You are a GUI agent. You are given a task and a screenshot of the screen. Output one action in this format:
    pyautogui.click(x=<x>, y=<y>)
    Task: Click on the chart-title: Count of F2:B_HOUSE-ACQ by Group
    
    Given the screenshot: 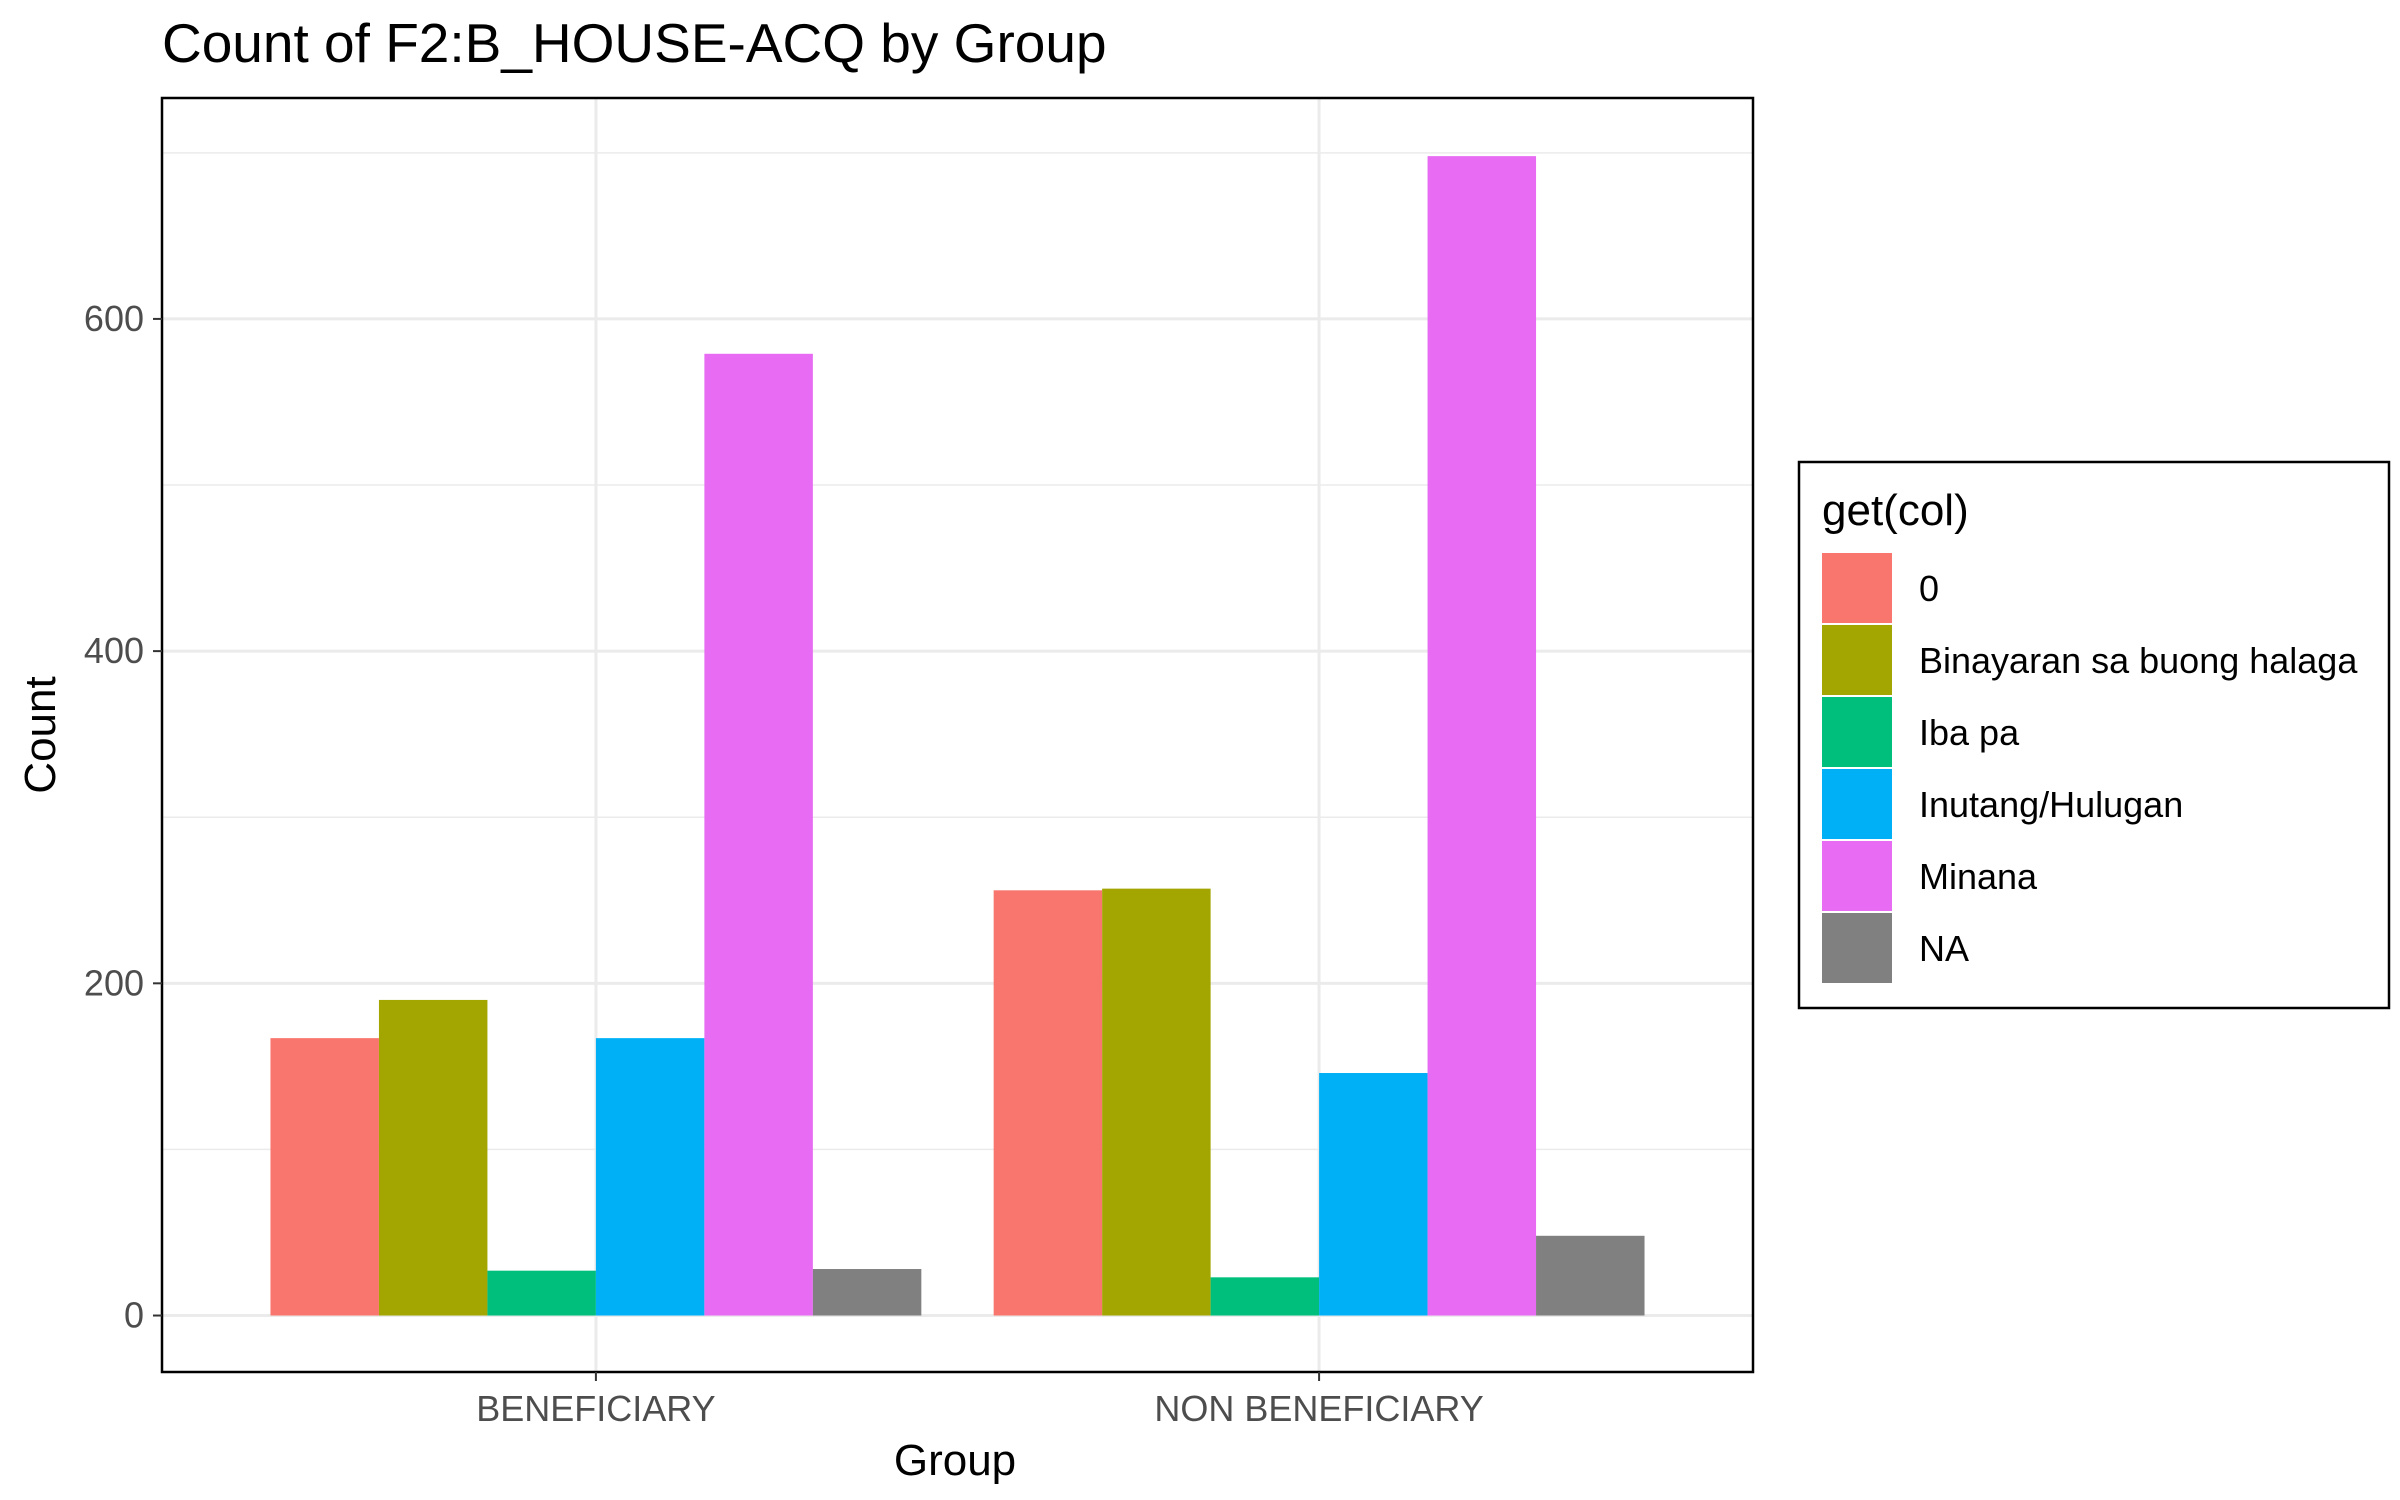 What is the action you would take?
    pyautogui.click(x=634, y=43)
    